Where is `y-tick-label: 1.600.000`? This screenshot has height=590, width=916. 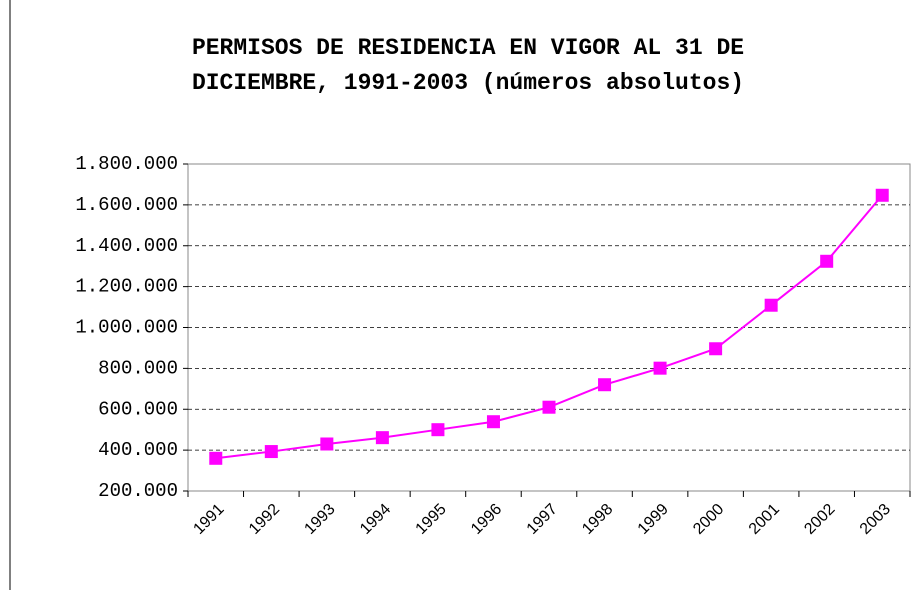 y-tick-label: 1.600.000 is located at coordinates (126, 205).